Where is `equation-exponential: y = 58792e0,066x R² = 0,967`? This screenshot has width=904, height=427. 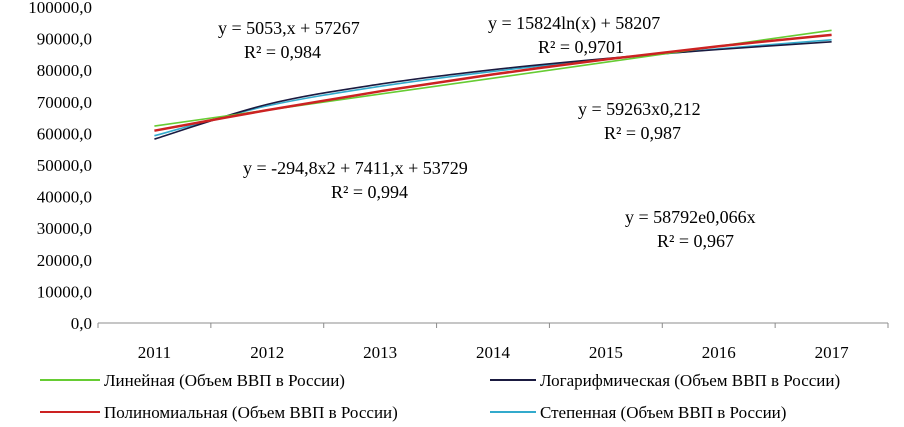
equation-exponential: y = 58792e0,066x R² = 0,967 is located at coordinates (690, 229).